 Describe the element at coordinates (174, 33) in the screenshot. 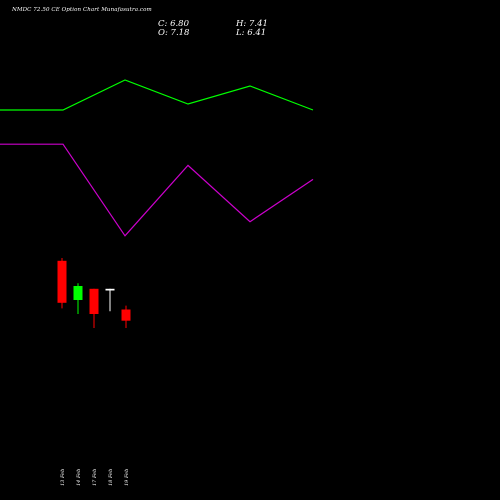

I see `open-value: O: 7.18` at that location.